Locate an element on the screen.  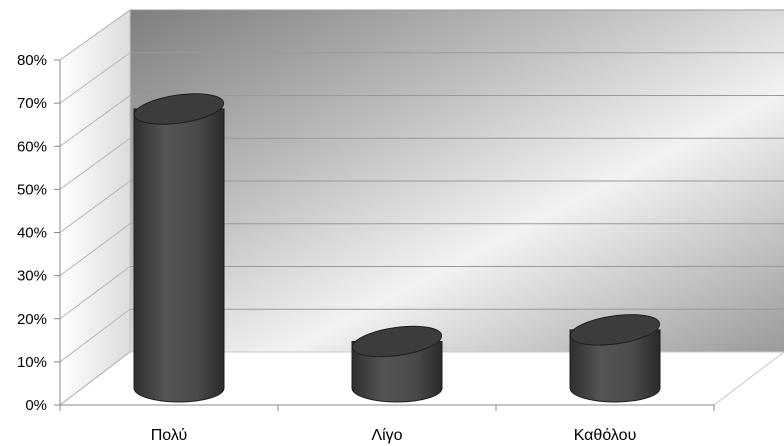
x-tick-label: Λίγο is located at coordinates (386, 435).